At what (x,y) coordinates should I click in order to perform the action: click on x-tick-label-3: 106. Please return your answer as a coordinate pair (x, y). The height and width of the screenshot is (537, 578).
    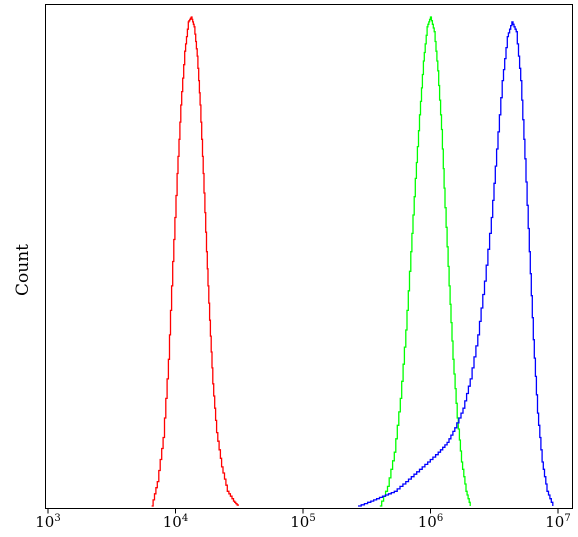
    Looking at the image, I should click on (430, 522).